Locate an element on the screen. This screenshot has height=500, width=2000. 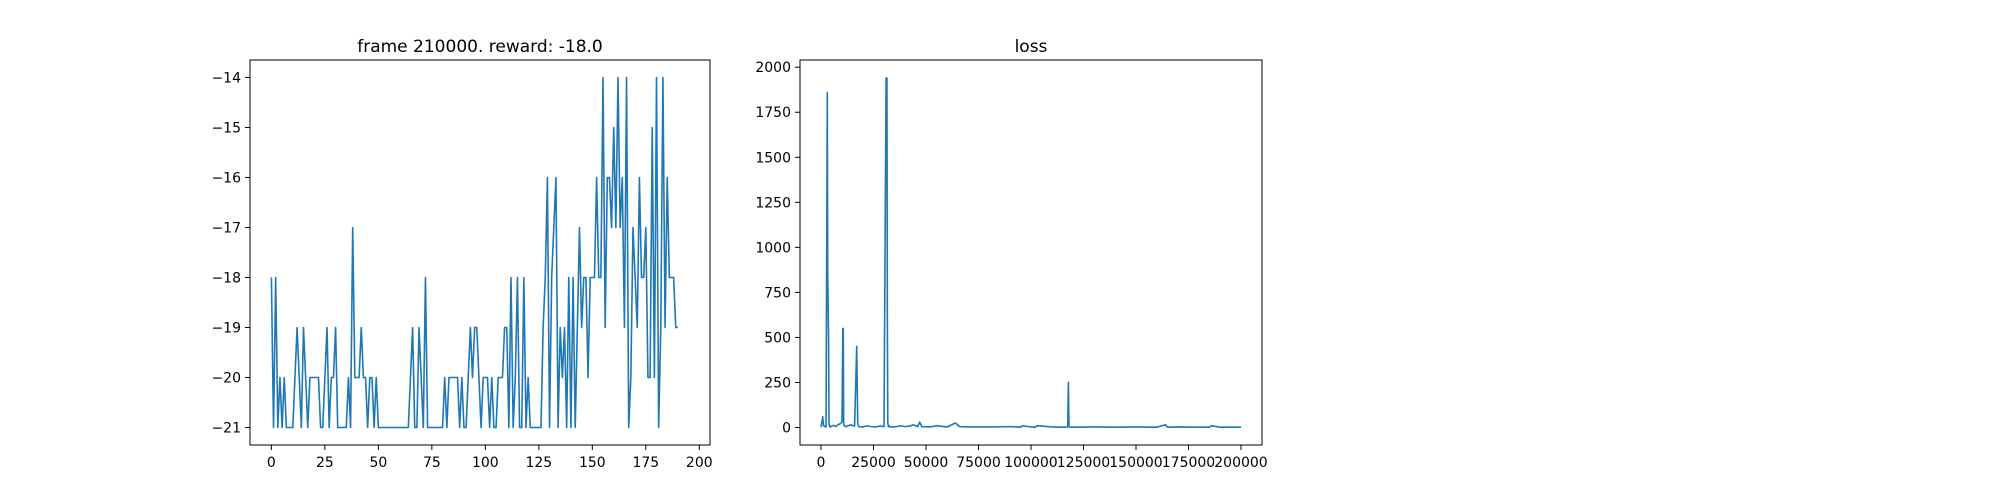
reward-series is located at coordinates (474, 252).